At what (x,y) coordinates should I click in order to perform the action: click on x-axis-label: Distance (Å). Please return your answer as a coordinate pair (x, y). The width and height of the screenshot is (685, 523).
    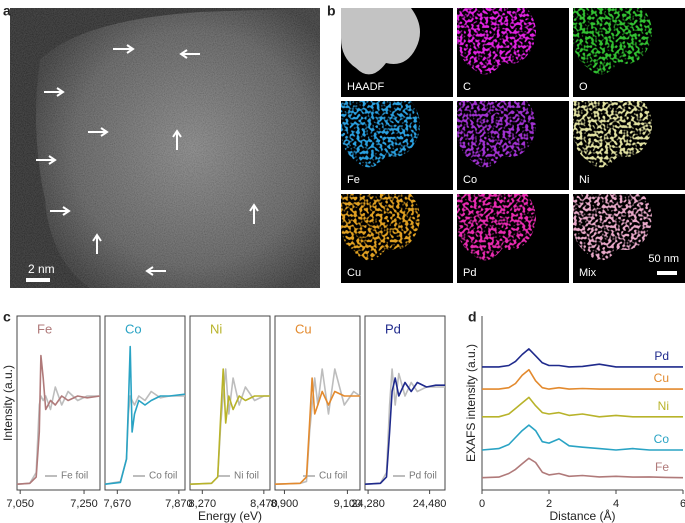
    Looking at the image, I should click on (582, 515).